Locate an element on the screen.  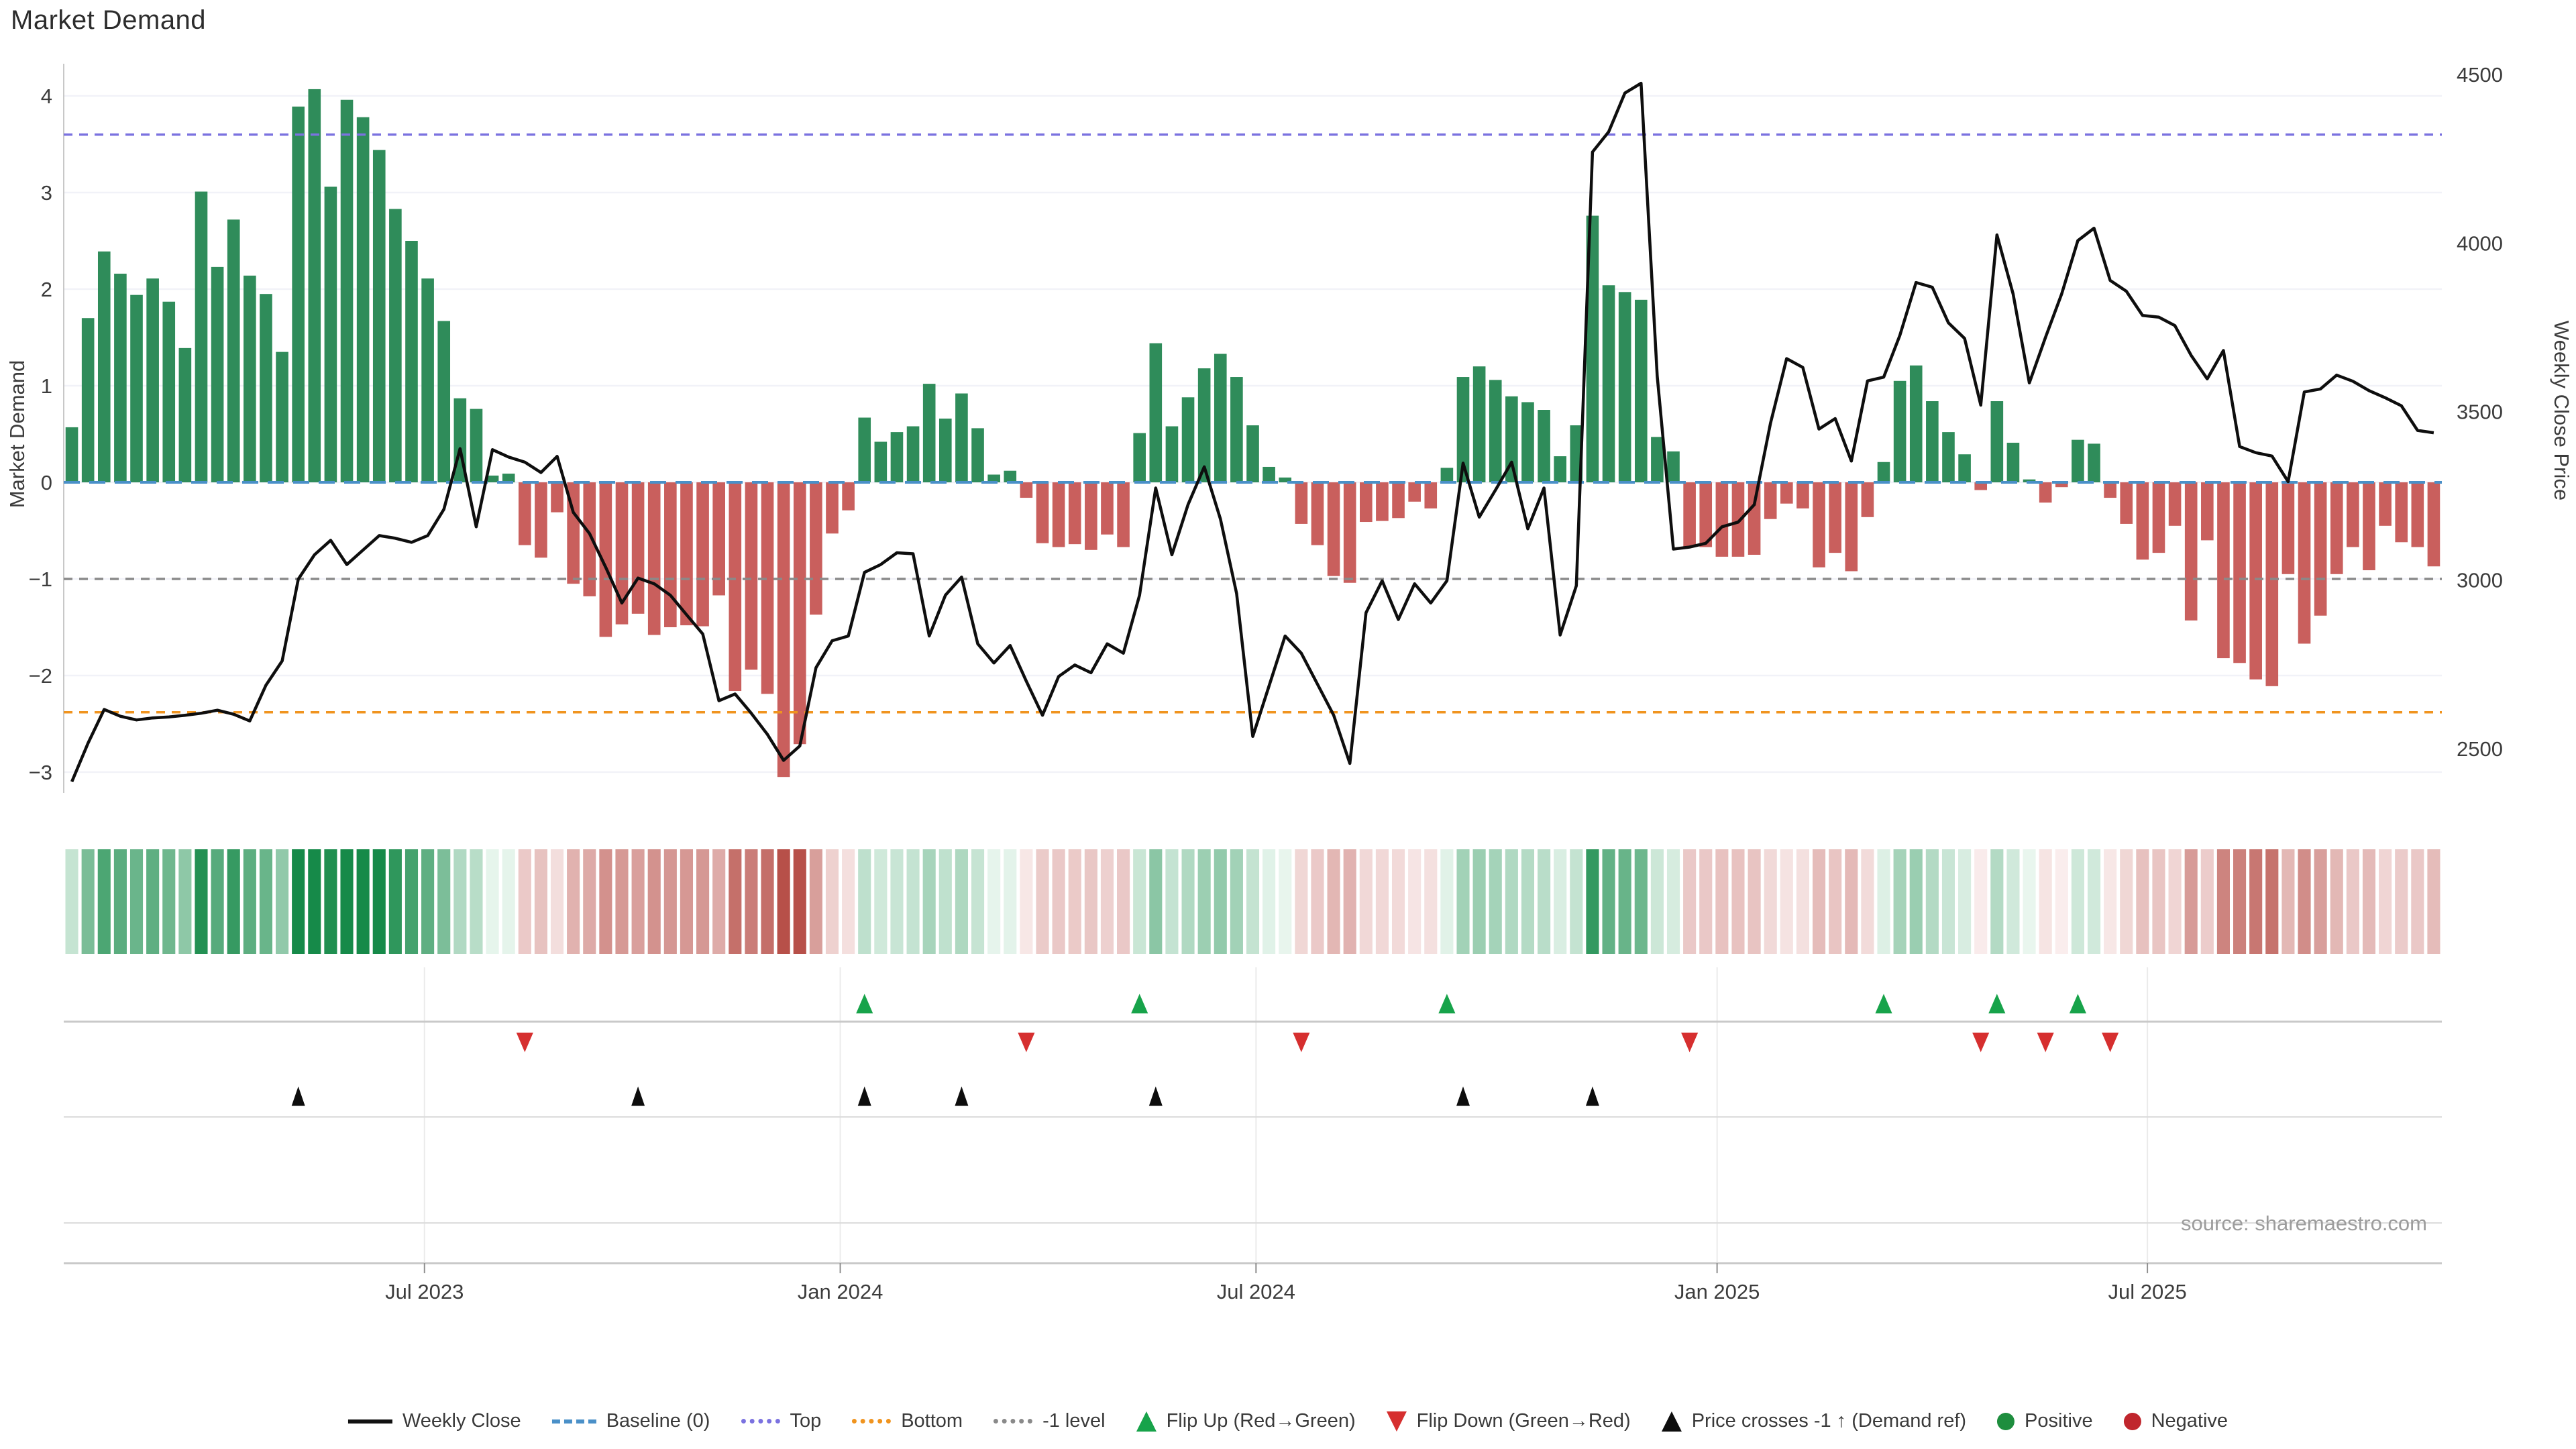
legend-label: Positive is located at coordinates (2059, 1421).